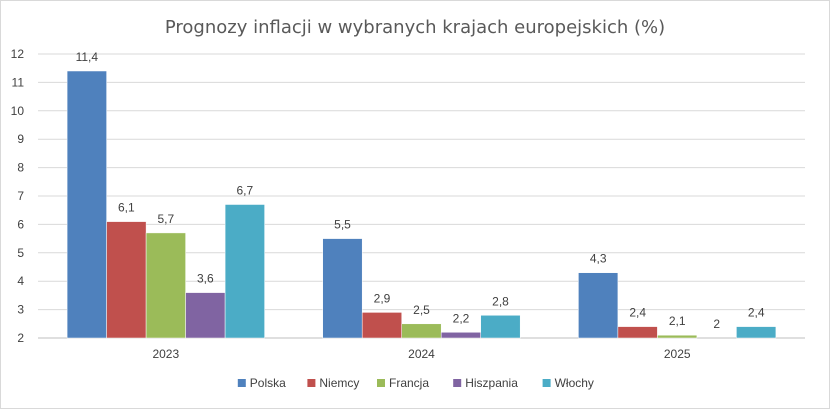 The height and width of the screenshot is (409, 830). What do you see at coordinates (18, 82) in the screenshot?
I see `y-tick-label: 11` at bounding box center [18, 82].